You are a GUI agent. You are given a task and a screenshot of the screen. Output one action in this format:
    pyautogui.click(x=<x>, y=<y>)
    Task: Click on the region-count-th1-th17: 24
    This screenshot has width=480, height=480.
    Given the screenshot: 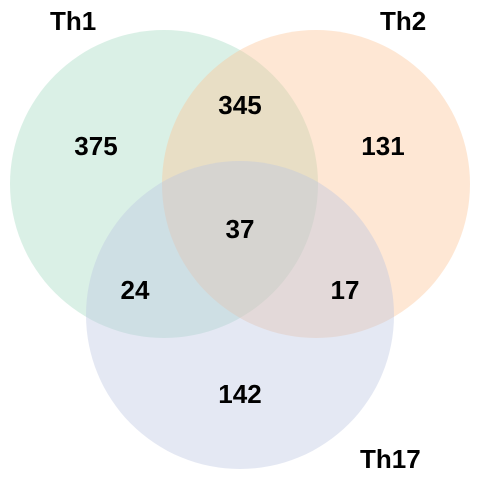 What is the action you would take?
    pyautogui.click(x=135, y=290)
    